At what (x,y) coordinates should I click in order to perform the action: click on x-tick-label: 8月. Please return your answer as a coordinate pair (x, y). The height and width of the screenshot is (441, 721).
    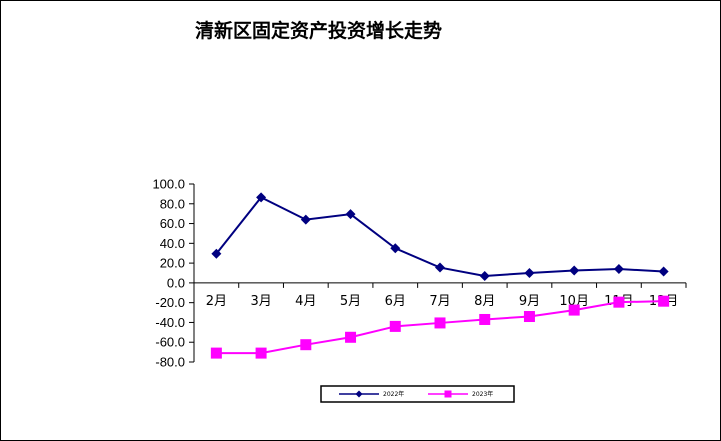
    Looking at the image, I should click on (484, 301).